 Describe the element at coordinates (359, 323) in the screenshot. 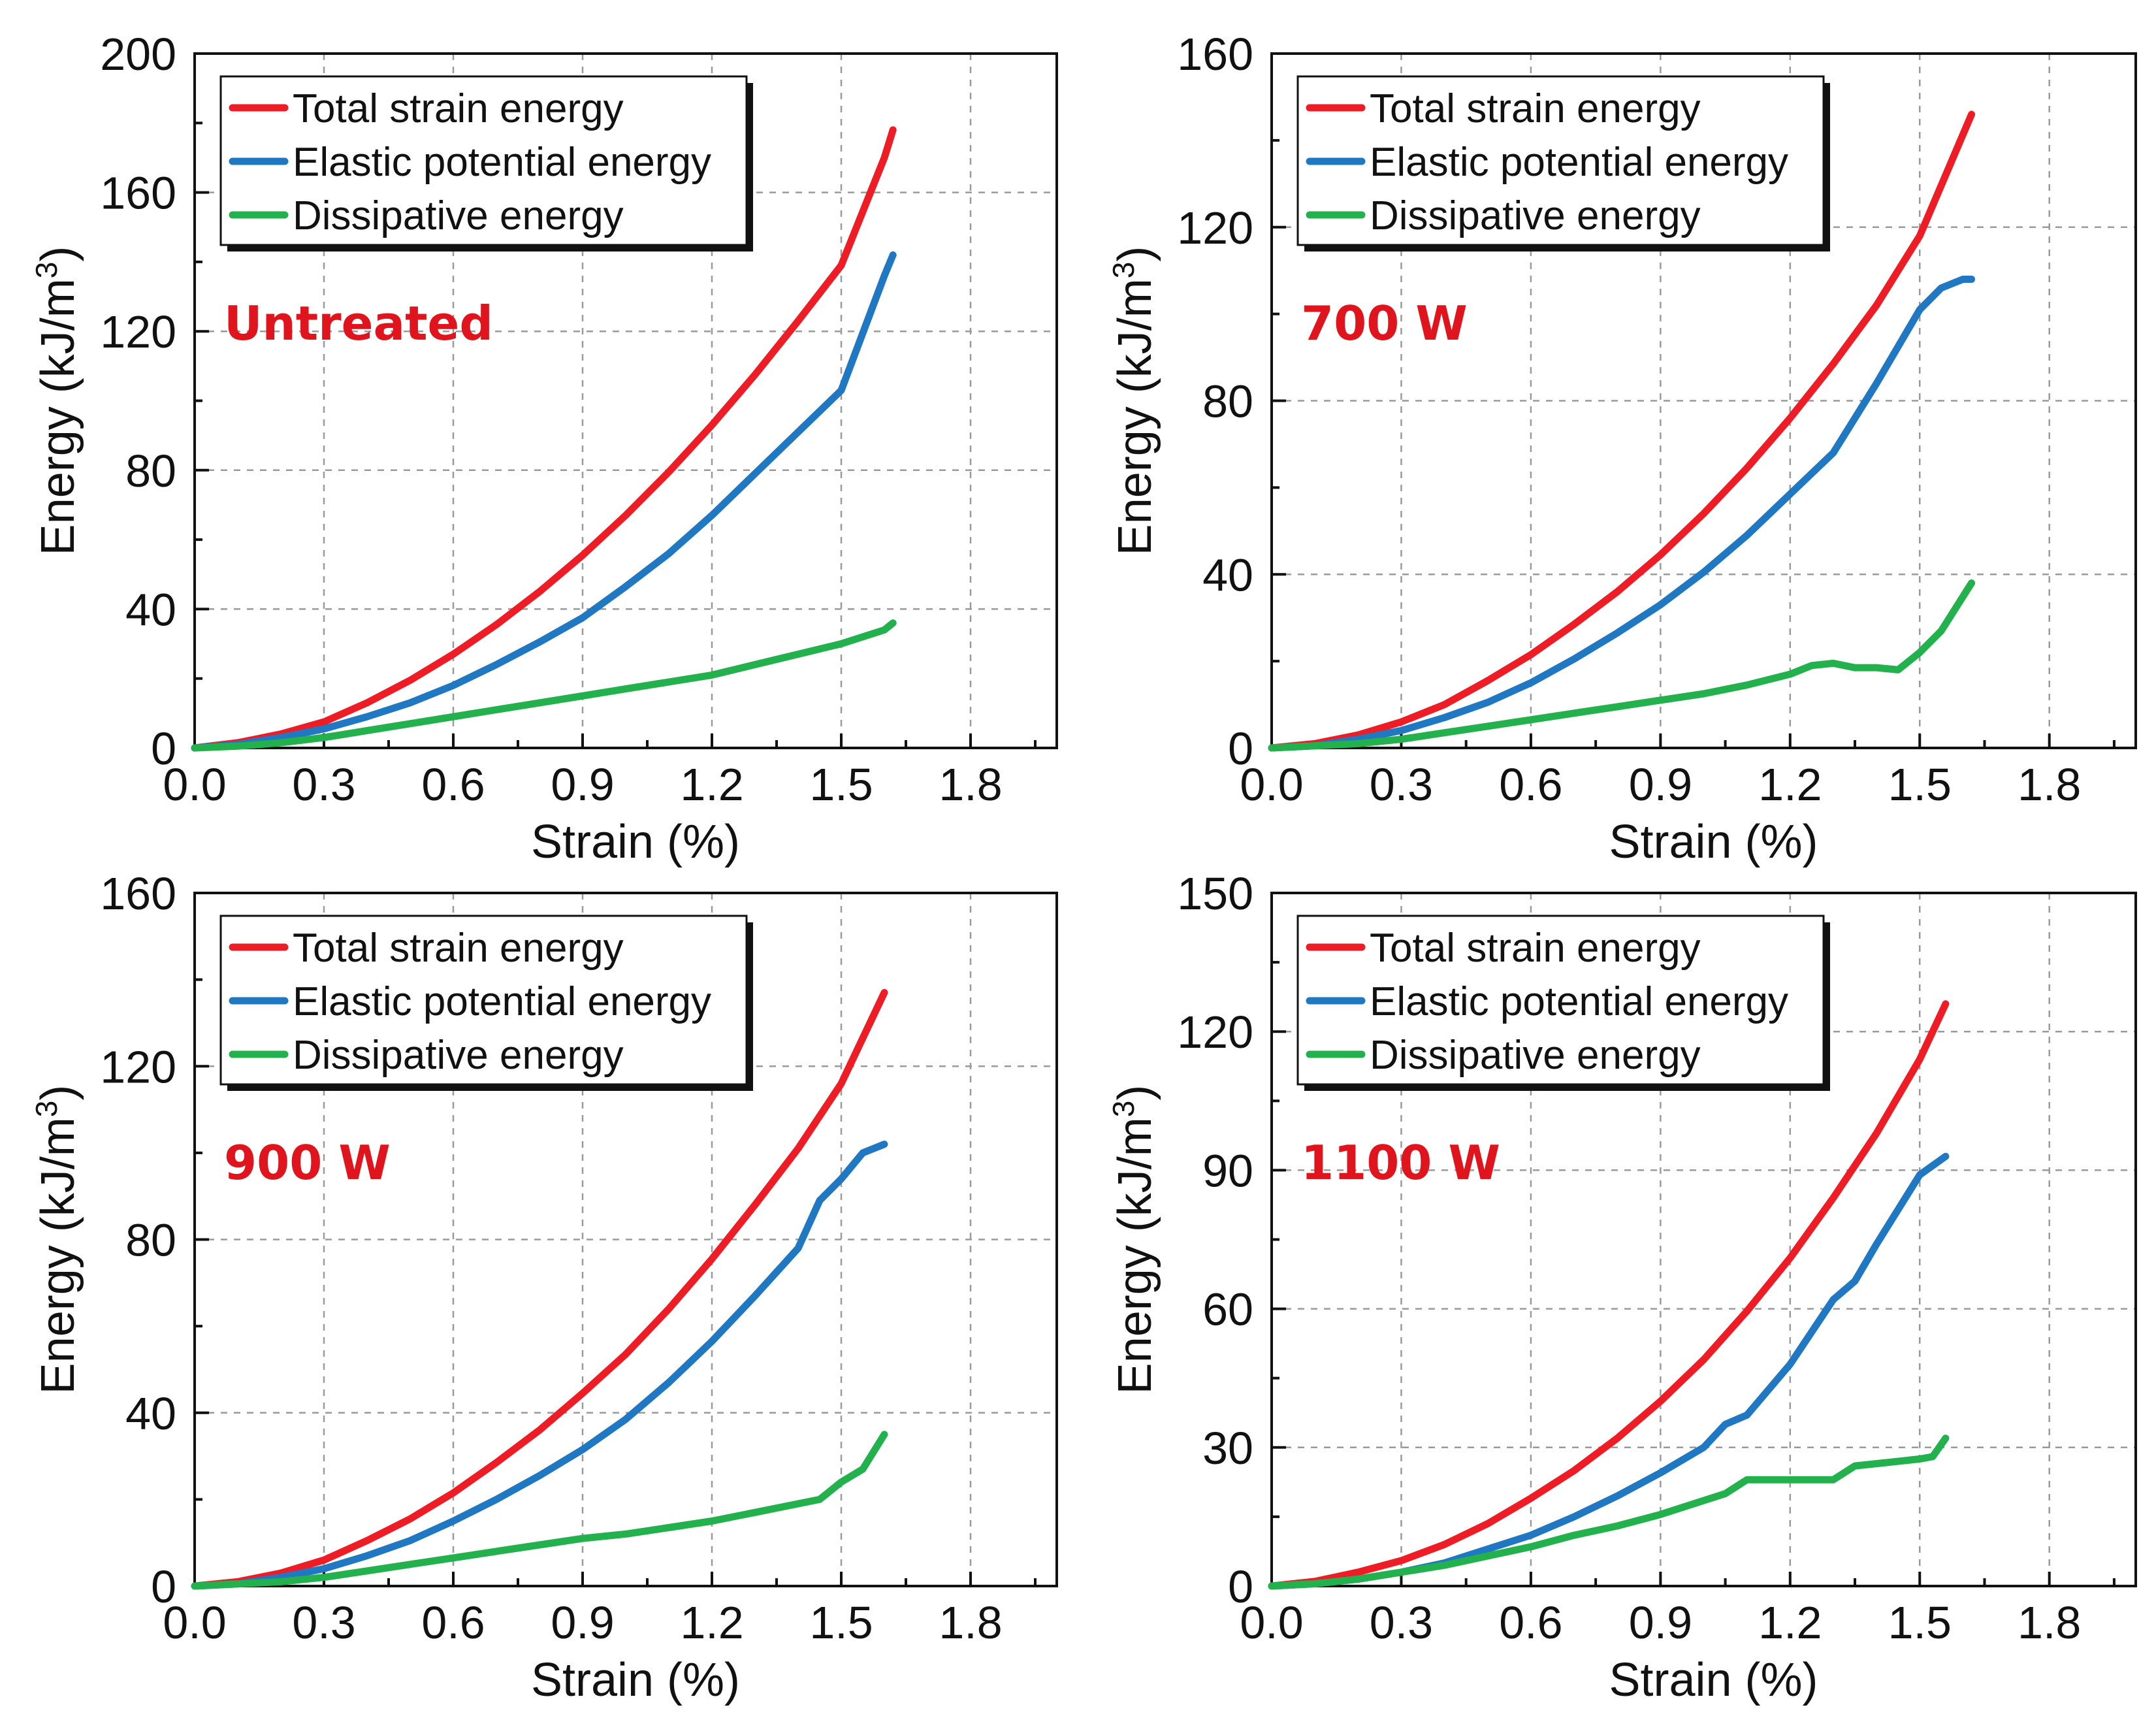

I see `panel-label: Untreated` at that location.